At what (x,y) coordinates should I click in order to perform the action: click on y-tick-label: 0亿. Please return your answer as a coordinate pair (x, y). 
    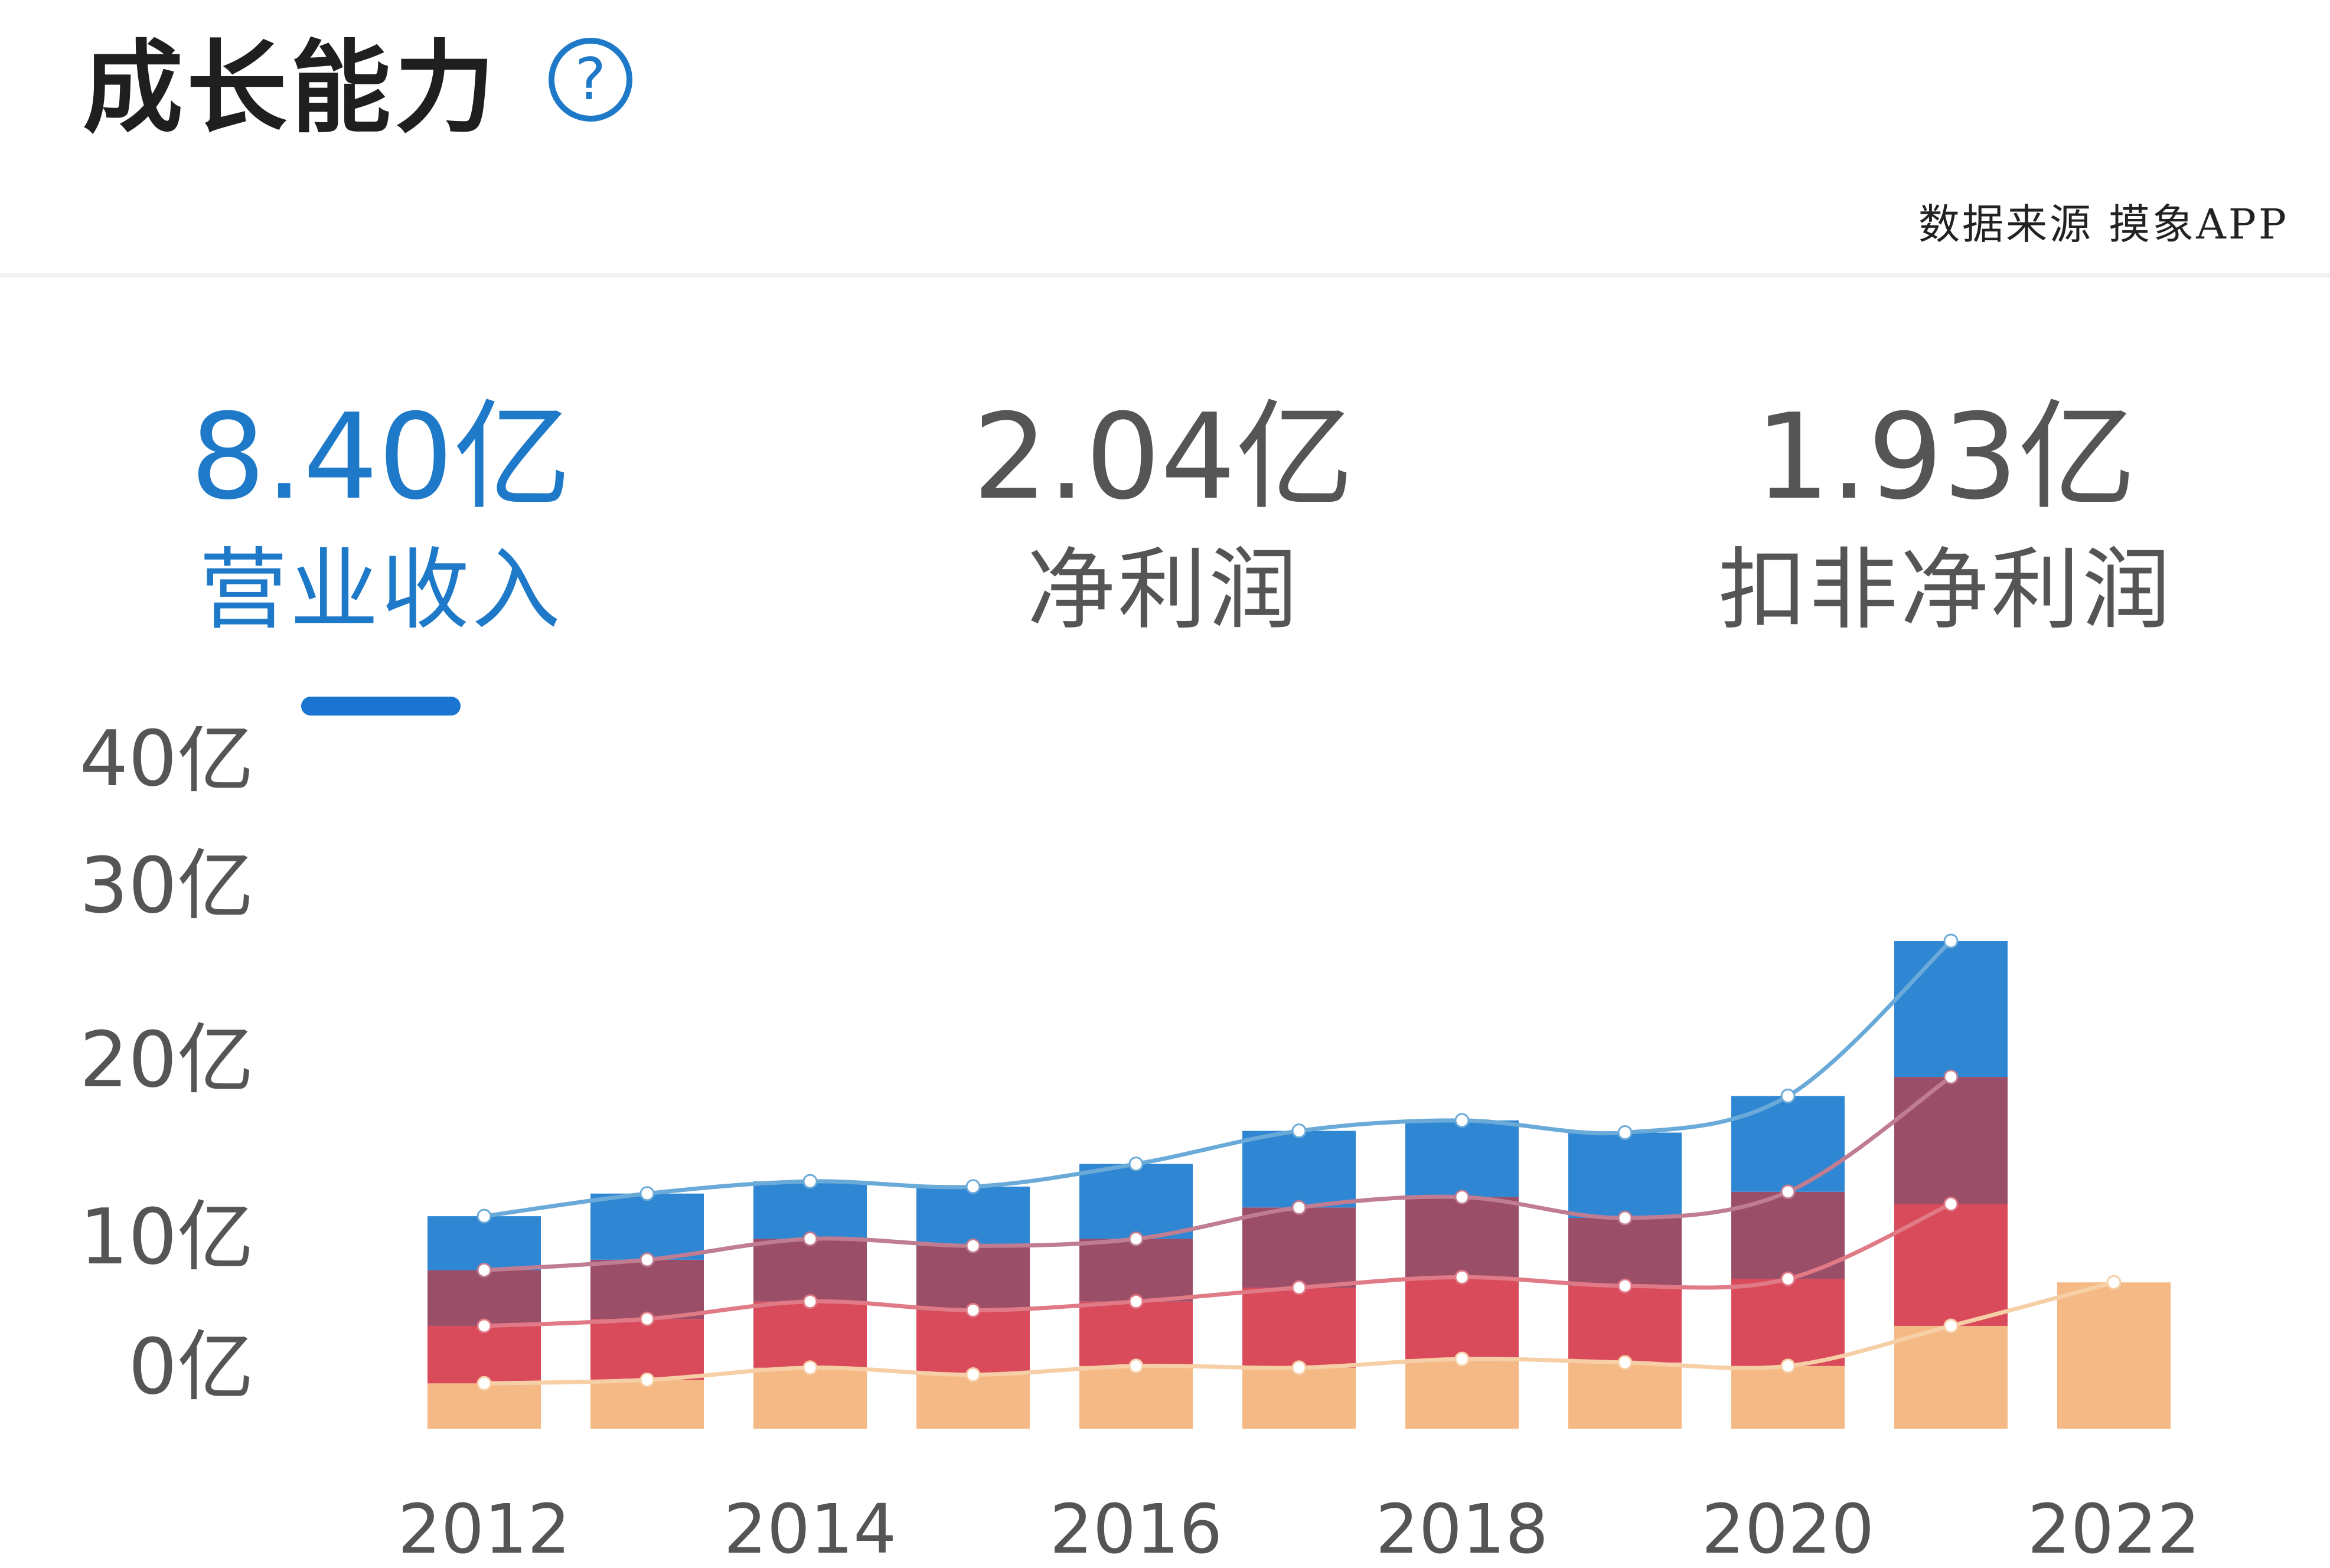
    Looking at the image, I should click on (191, 1367).